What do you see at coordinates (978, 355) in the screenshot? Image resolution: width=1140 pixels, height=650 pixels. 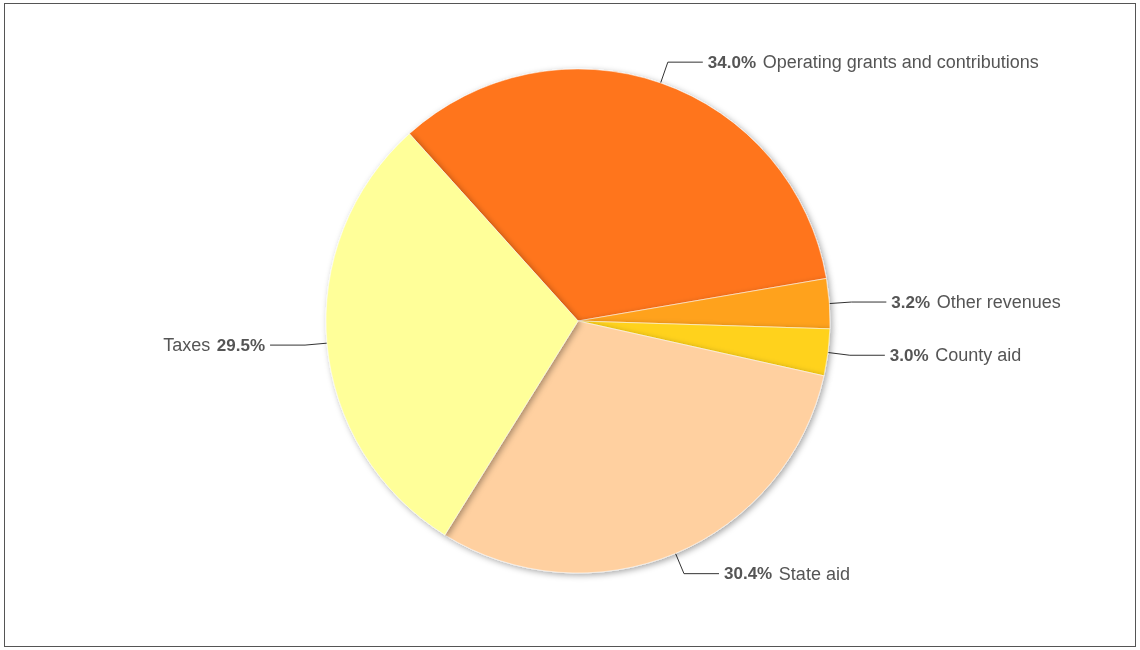 I see `slice-label: County aid` at bounding box center [978, 355].